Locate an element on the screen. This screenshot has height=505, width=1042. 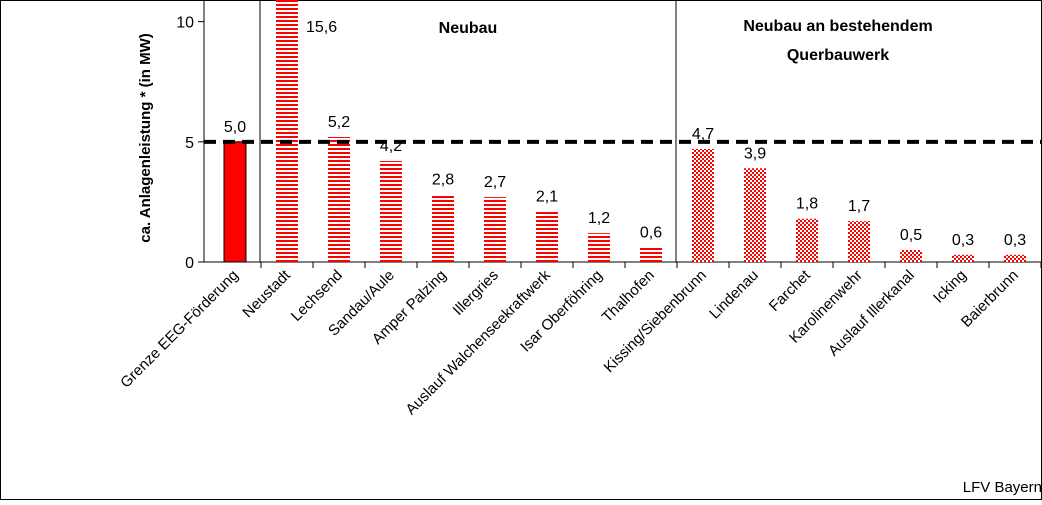
y-tick-label: 5 is located at coordinates (189, 143).